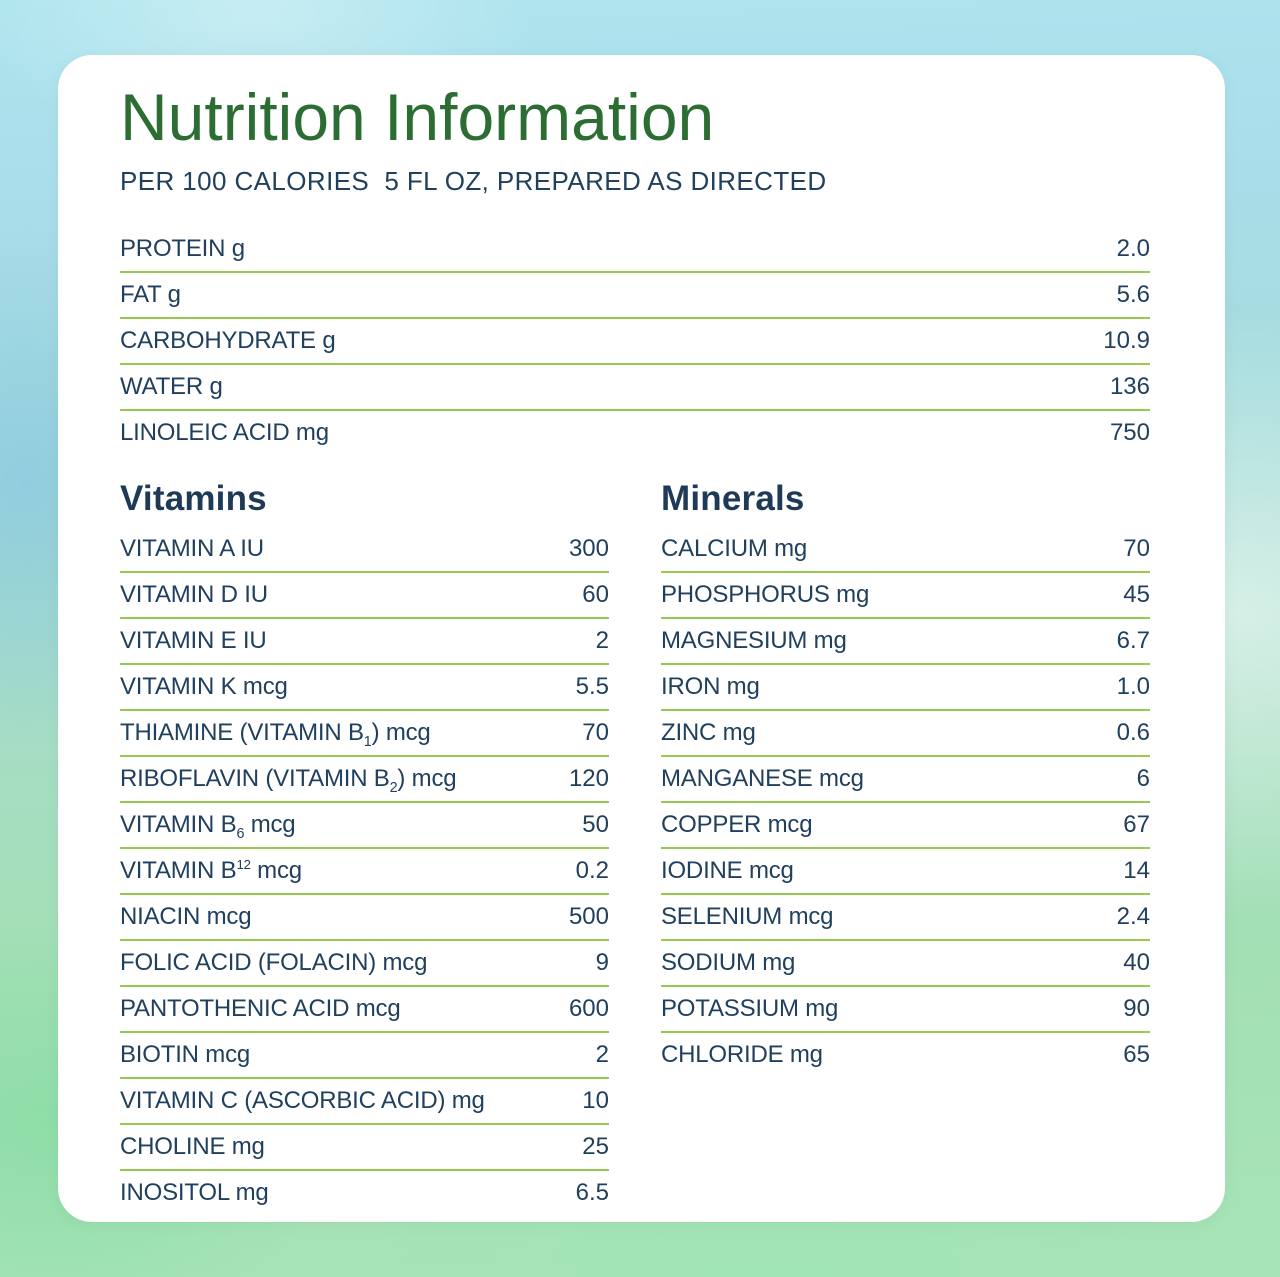 The height and width of the screenshot is (1277, 1280). What do you see at coordinates (905, 918) in the screenshot?
I see `table-row: SELENIUM mcg 2.4` at bounding box center [905, 918].